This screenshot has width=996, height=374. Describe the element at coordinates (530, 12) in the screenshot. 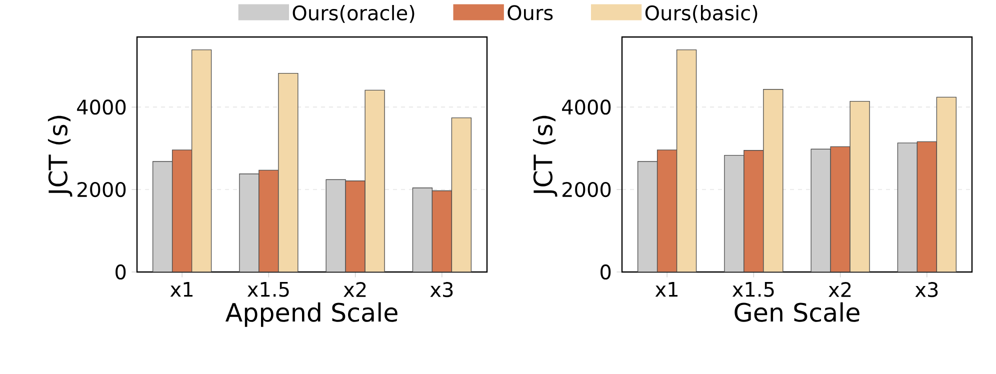

I see `legend-label: Ours` at that location.